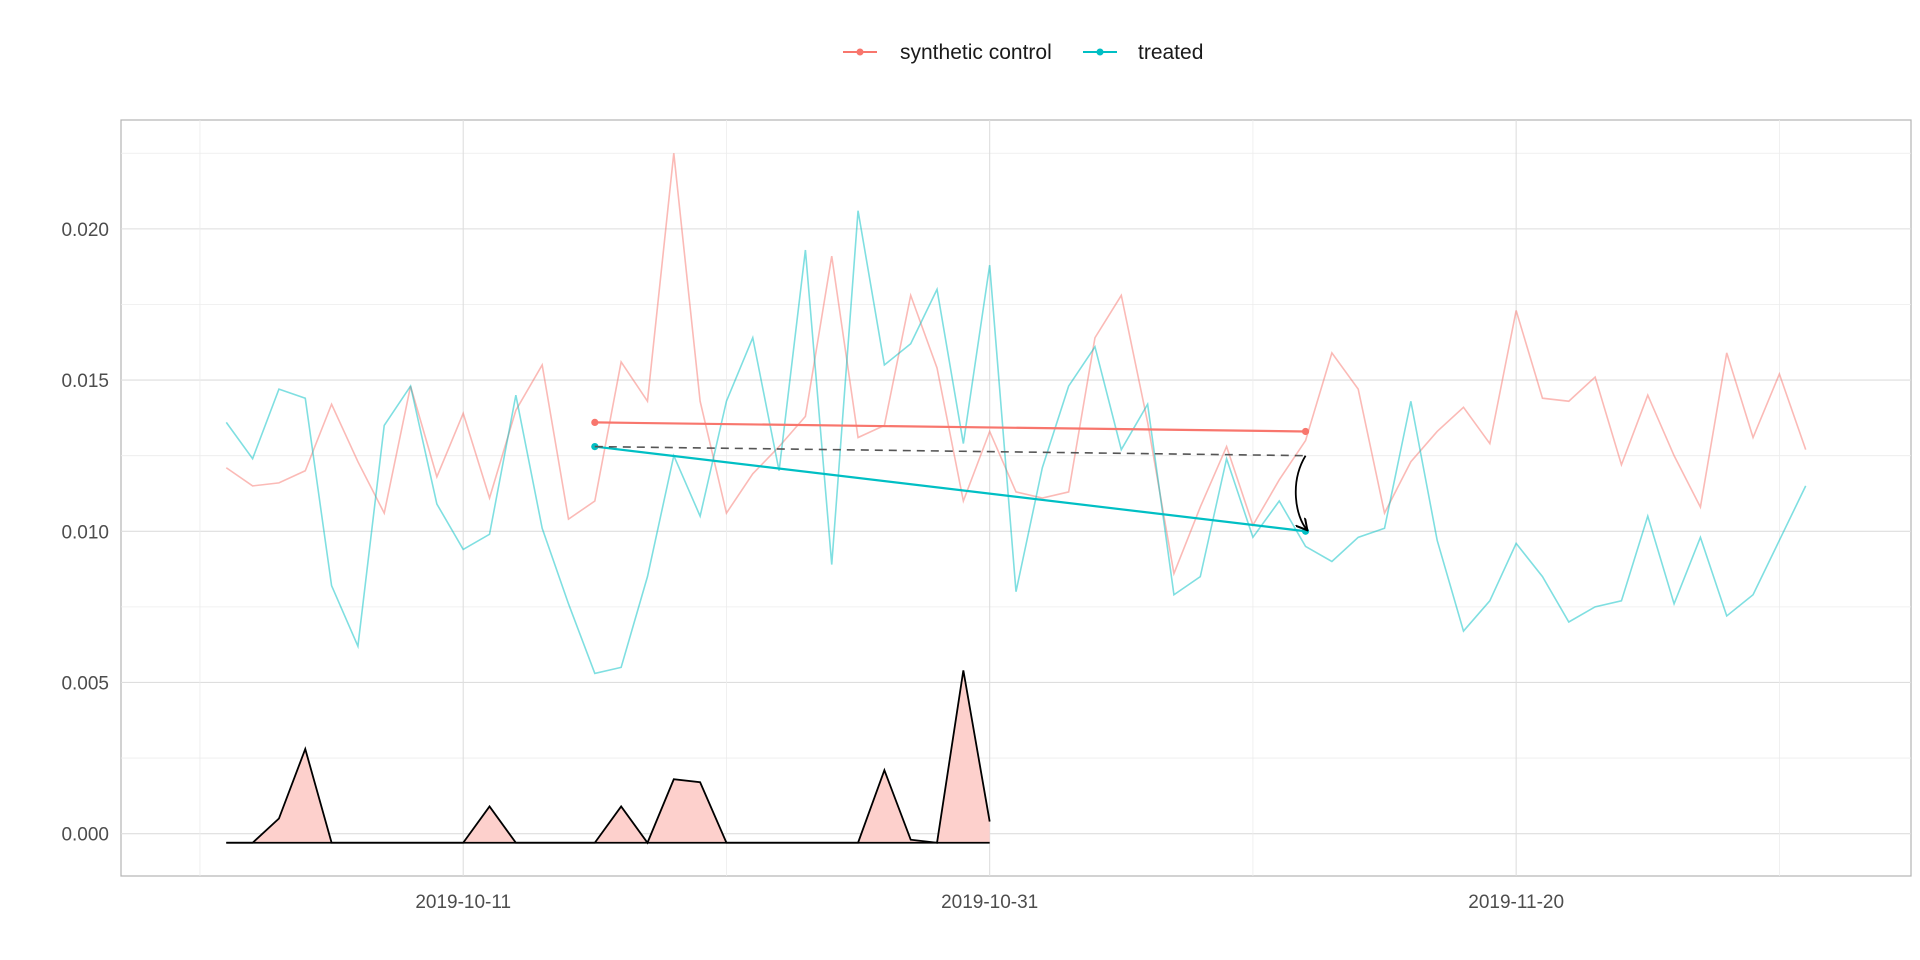 The image size is (1920, 960). I want to click on legend-label-synthetic-control: synthetic control, so click(976, 52).